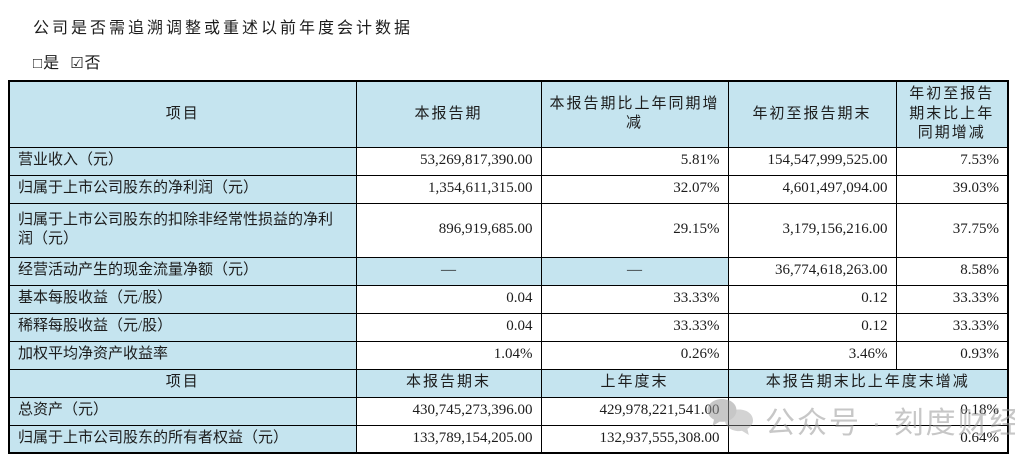  What do you see at coordinates (448, 161) in the screenshot?
I see `cell-value: 53,269,817,390.00` at bounding box center [448, 161].